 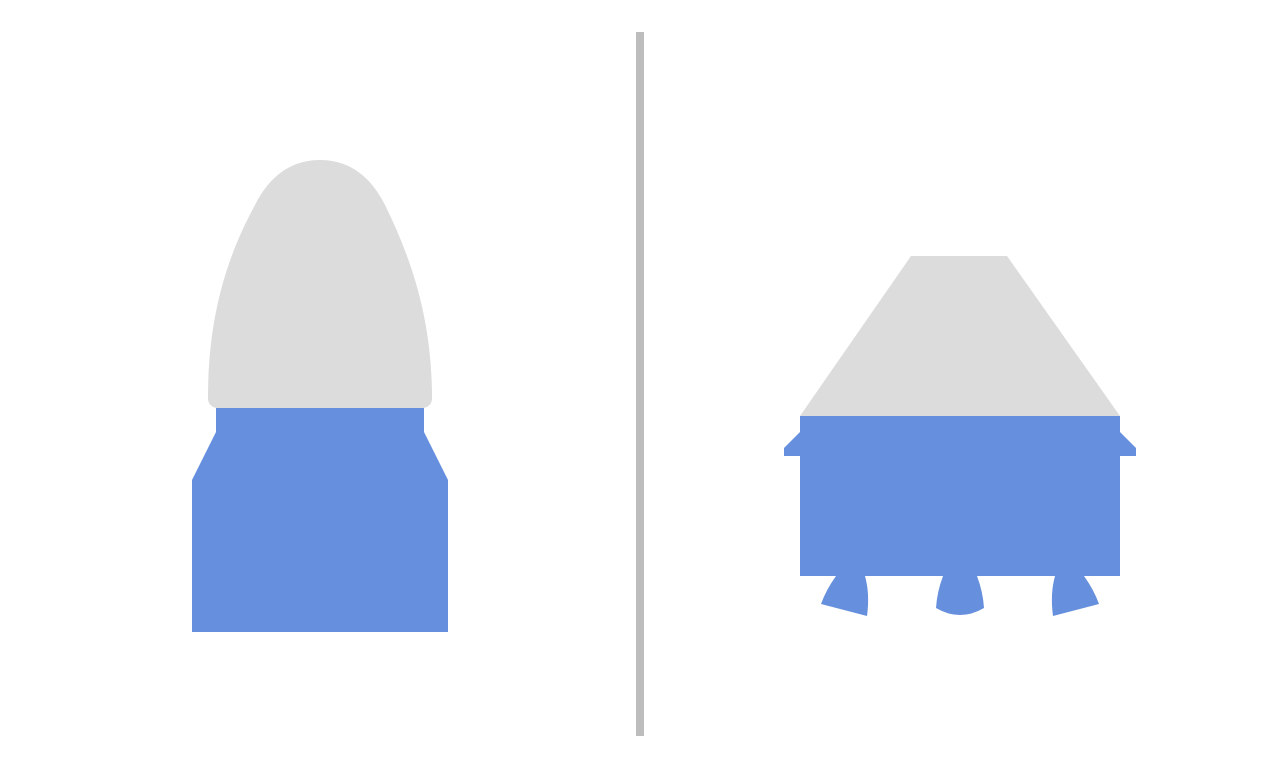 I want to click on left-body-block-icon, so click(x=320, y=520).